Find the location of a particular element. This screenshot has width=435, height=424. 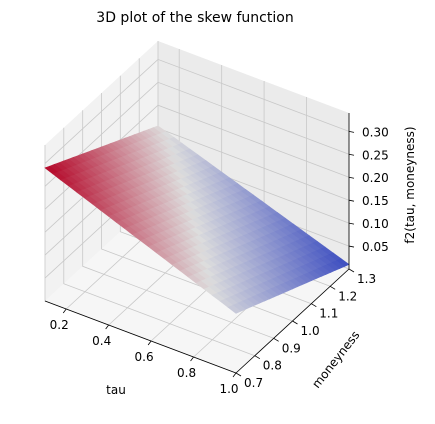

z-tick-label: 0.05 is located at coordinates (375, 247).